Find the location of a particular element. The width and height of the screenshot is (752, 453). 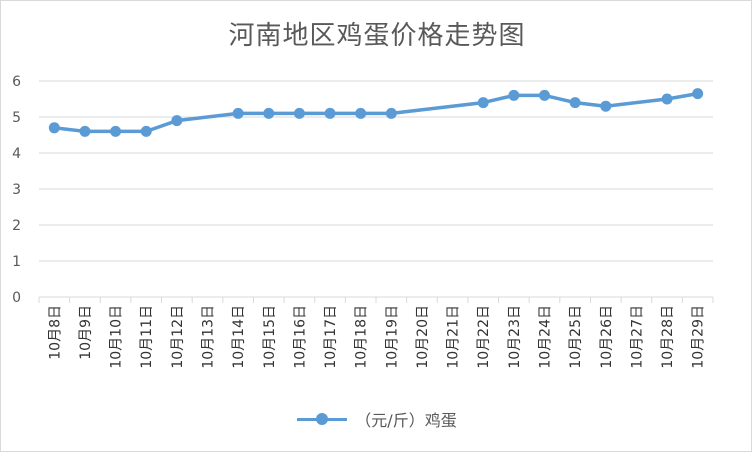

legend: （元/斤）鸡蛋 is located at coordinates (376, 419).